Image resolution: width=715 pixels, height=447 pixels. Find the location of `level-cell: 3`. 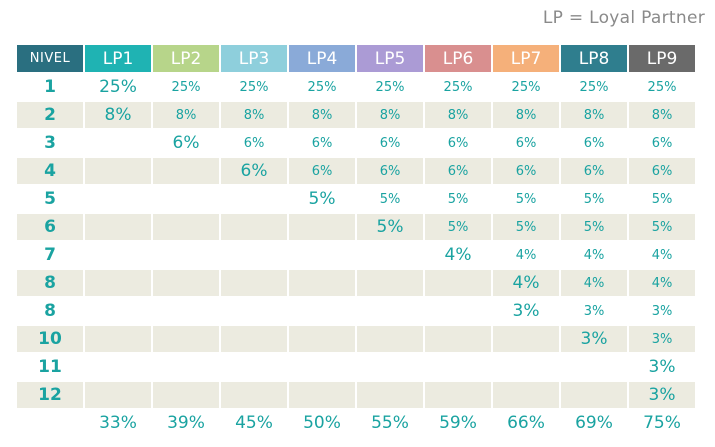

level-cell: 3 is located at coordinates (50, 143).